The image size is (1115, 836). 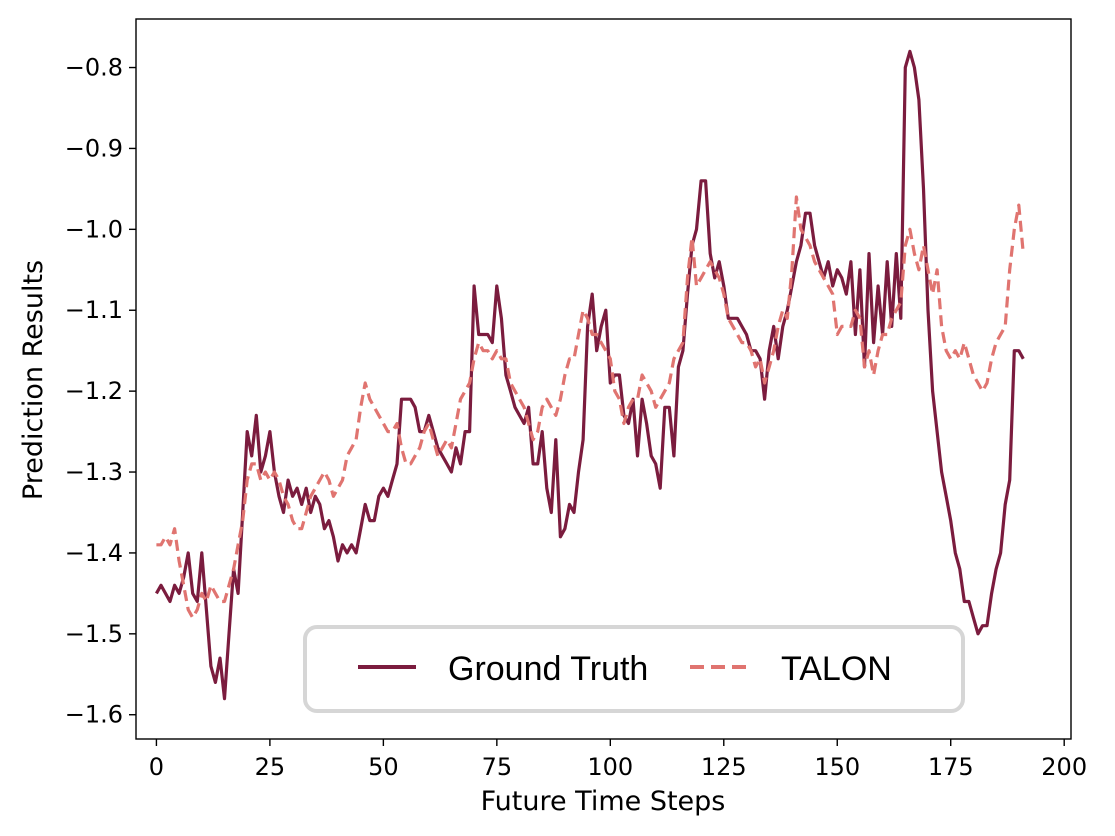 What do you see at coordinates (724, 767) in the screenshot?
I see `x-tick-label: 125` at bounding box center [724, 767].